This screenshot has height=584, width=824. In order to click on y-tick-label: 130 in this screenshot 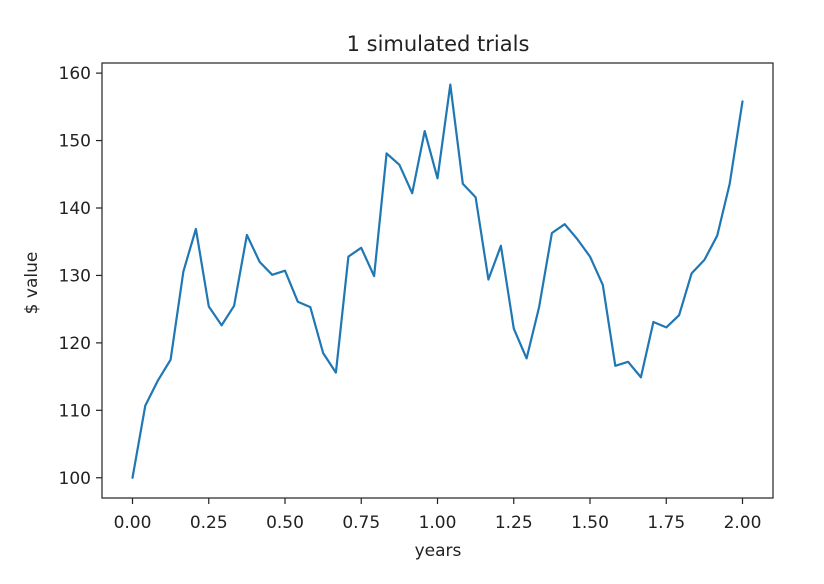, I will do `click(75, 276)`.